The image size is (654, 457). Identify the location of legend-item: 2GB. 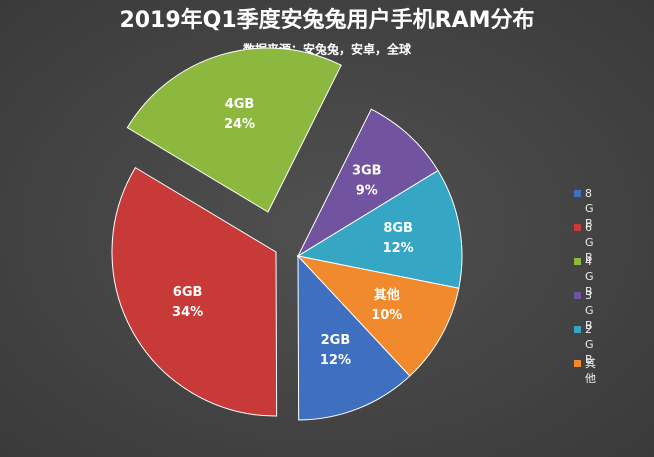
(589, 344).